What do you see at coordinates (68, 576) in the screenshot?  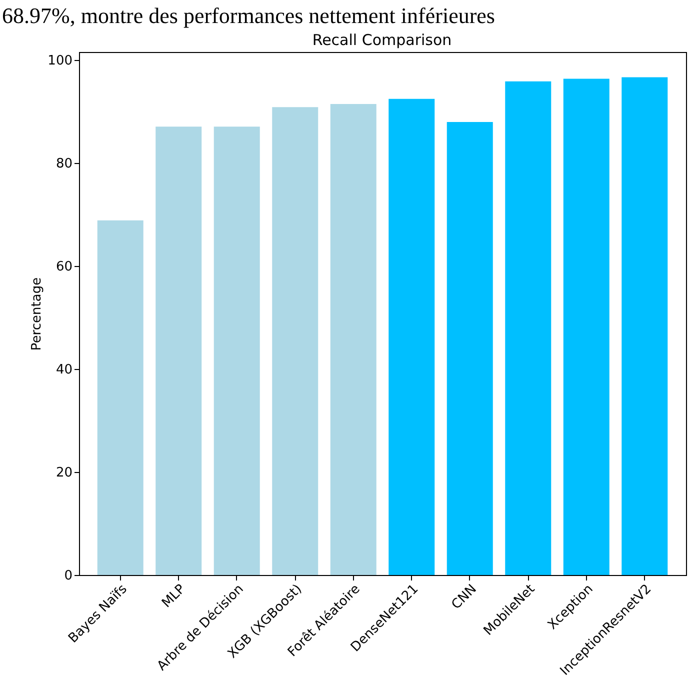 I see `y-tick-label: 0` at bounding box center [68, 576].